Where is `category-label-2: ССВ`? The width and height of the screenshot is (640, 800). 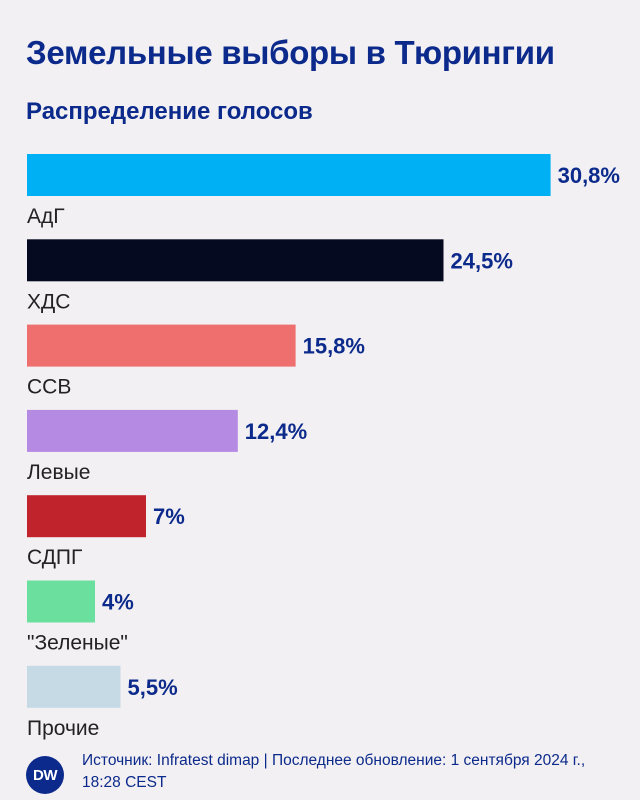 category-label-2: ССВ is located at coordinates (49, 387).